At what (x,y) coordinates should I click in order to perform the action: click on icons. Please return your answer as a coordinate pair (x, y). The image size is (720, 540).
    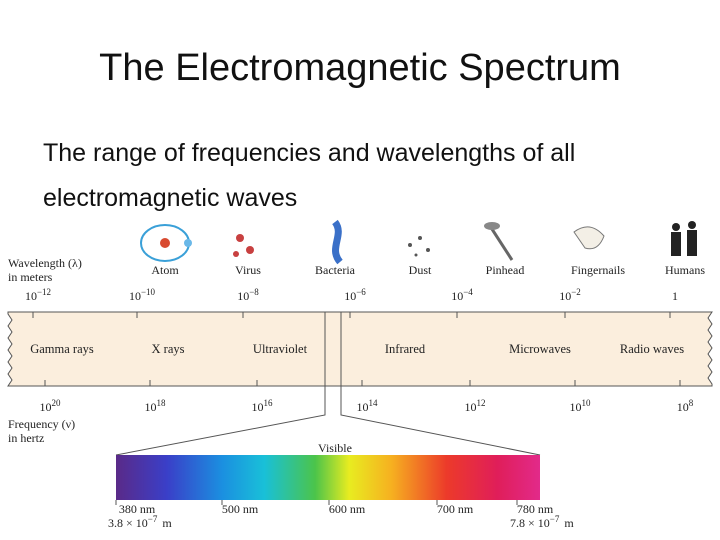
    Looking at the image, I should click on (418, 242).